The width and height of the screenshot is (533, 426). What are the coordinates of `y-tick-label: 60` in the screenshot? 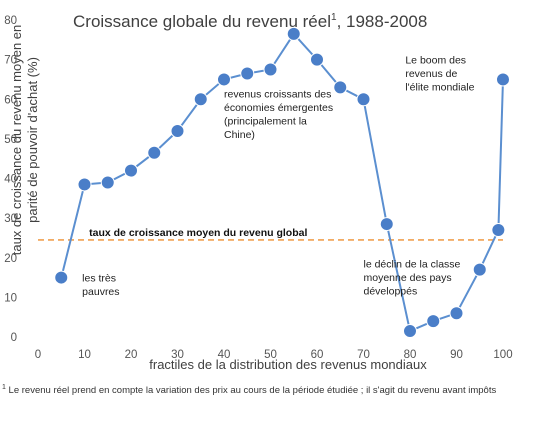 It's located at (10, 100).